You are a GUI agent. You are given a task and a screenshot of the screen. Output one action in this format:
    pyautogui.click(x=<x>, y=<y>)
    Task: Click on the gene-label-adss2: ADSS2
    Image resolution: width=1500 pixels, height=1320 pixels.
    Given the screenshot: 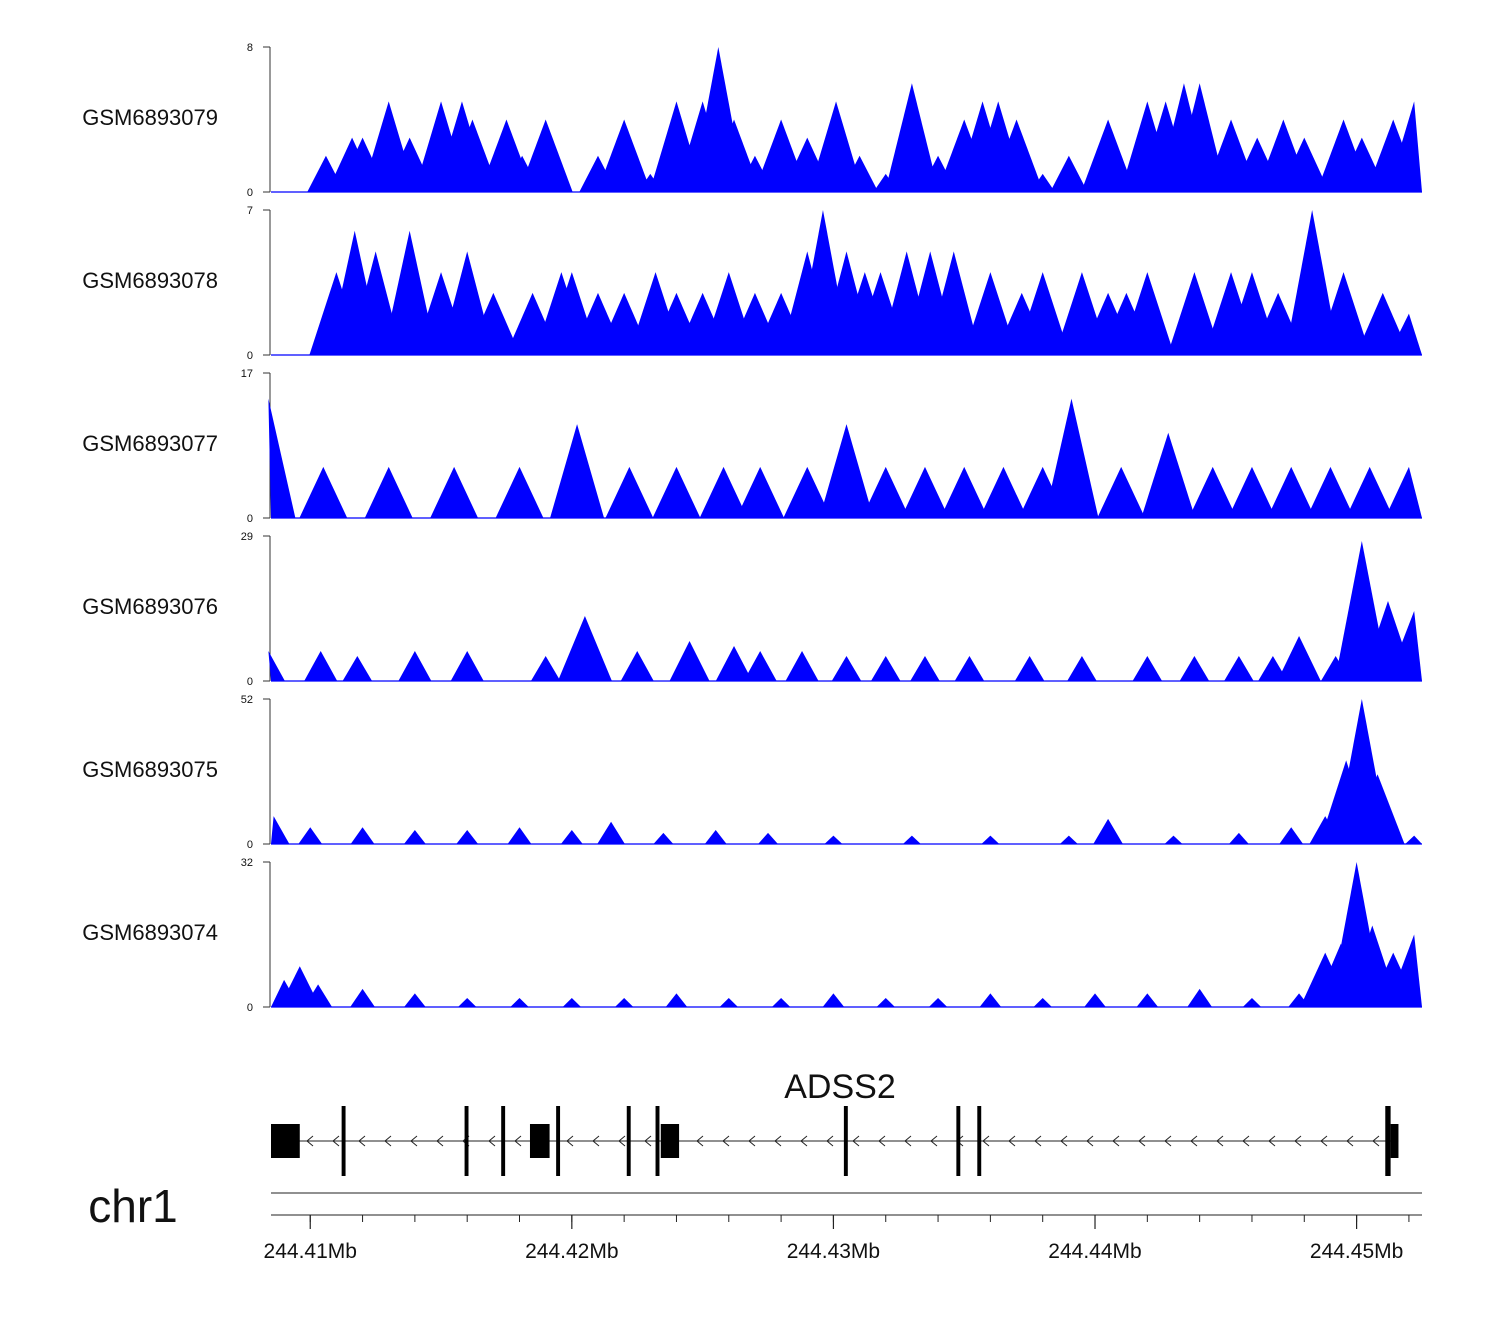 What is the action you would take?
    pyautogui.click(x=840, y=1087)
    